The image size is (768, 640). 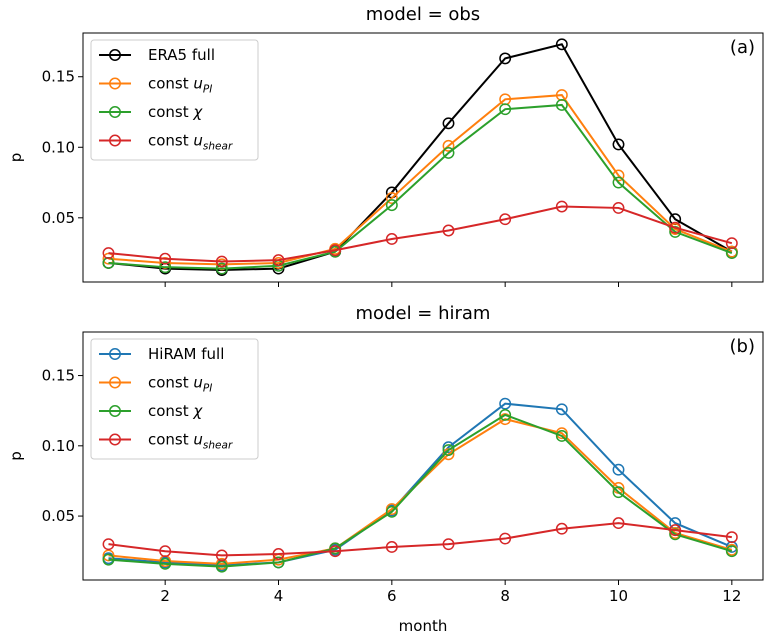 I want to click on legend-label: ERA5 full, so click(x=181, y=55).